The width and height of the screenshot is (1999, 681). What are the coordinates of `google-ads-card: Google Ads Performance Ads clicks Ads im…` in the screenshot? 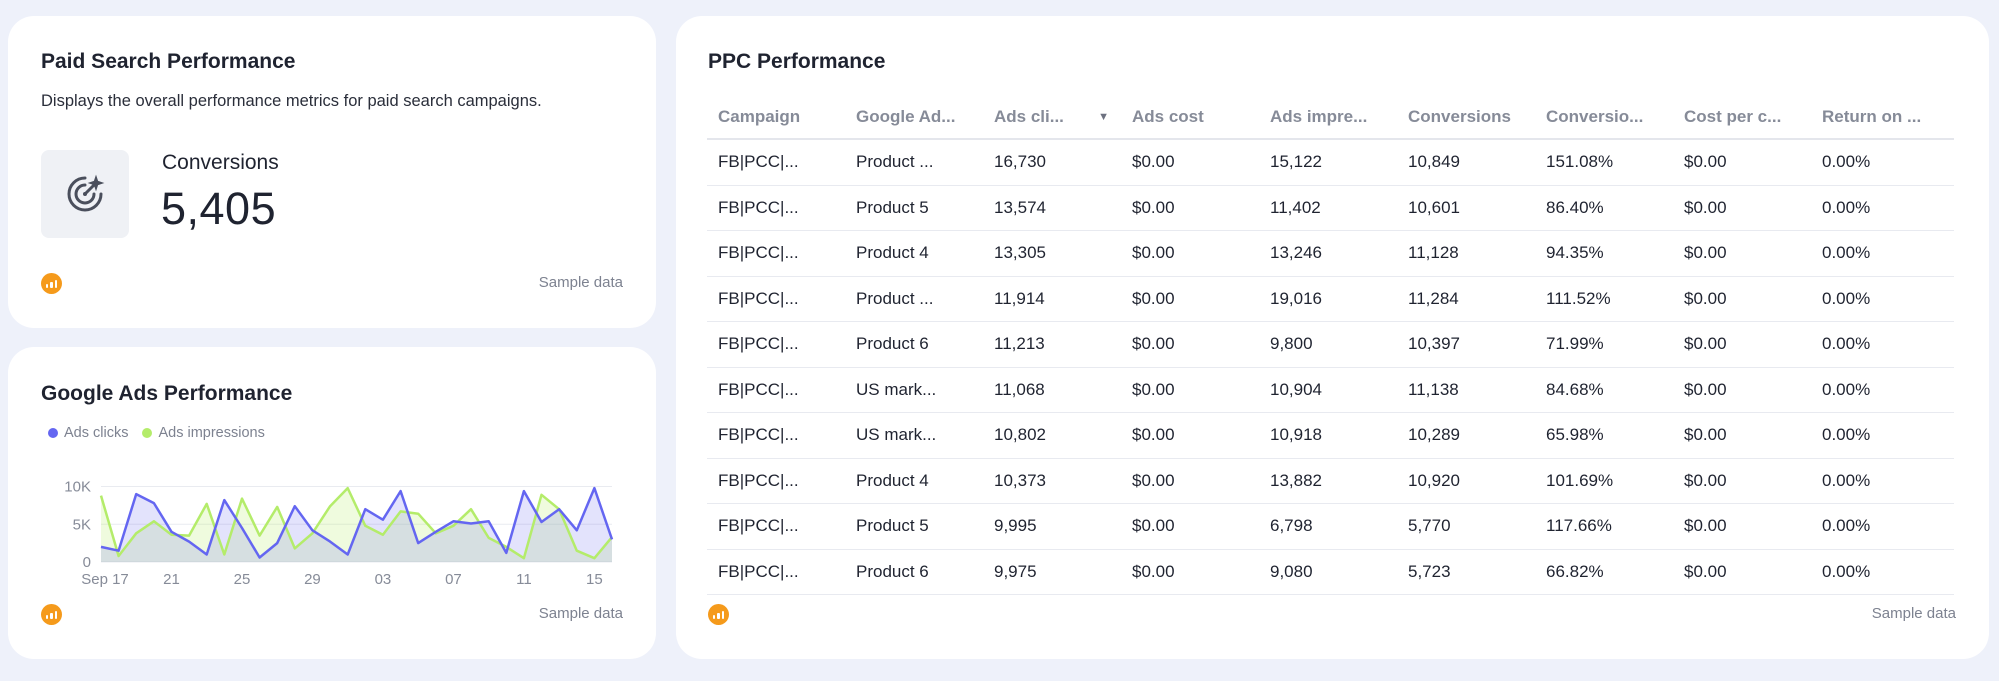 It's located at (332, 503).